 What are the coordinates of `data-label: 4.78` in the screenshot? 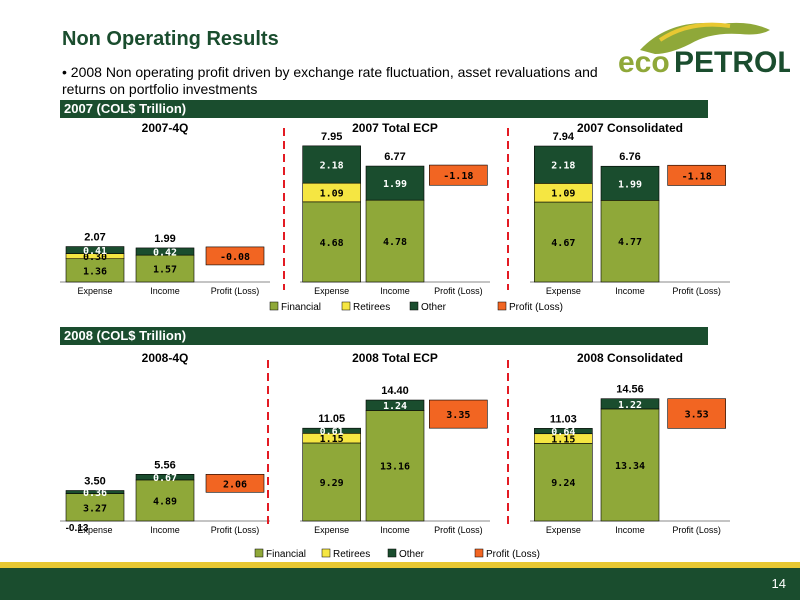 It's located at (395, 242).